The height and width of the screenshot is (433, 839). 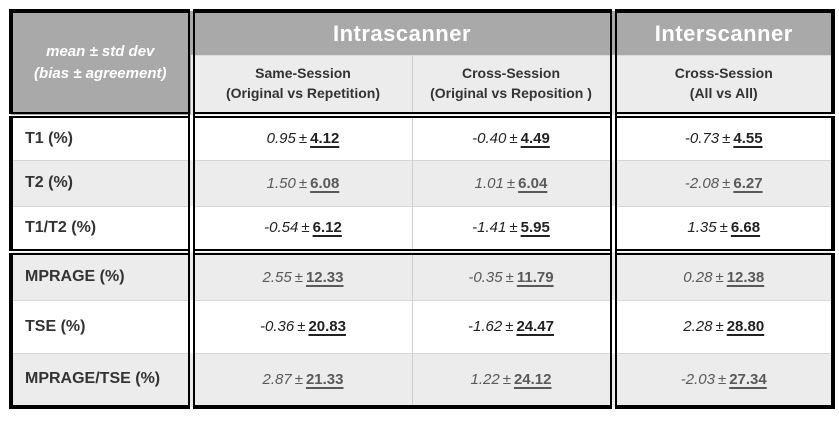 I want to click on mean-value: -1.41, so click(x=489, y=228).